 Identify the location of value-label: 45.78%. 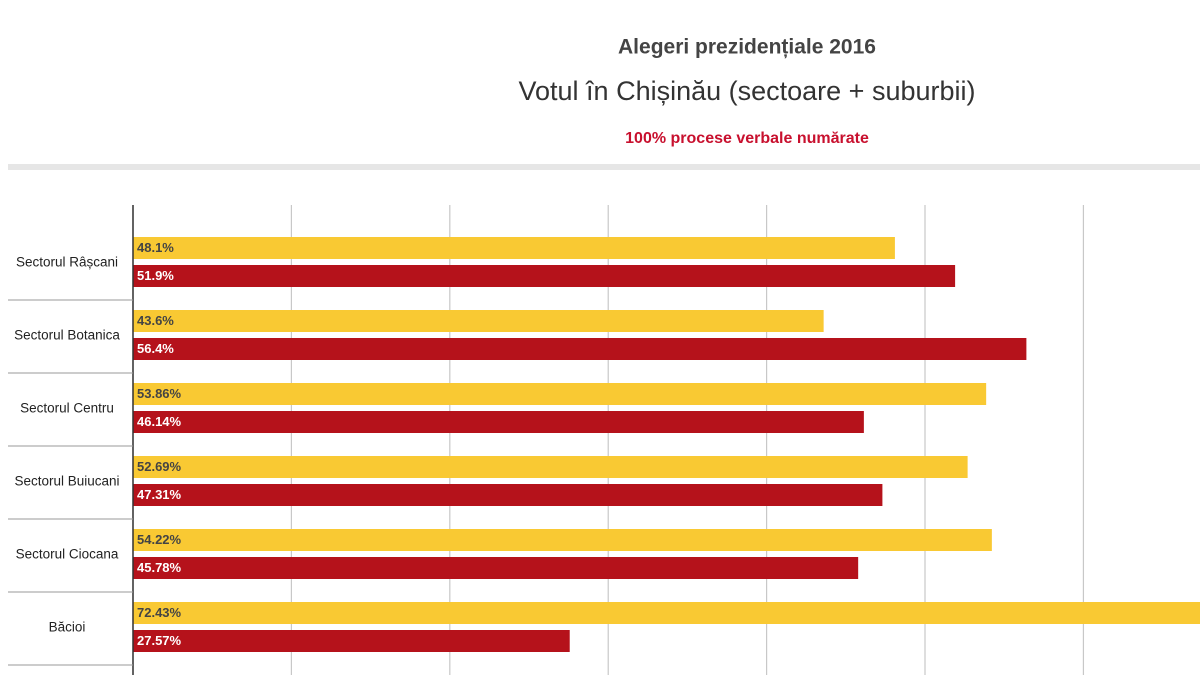
(159, 567).